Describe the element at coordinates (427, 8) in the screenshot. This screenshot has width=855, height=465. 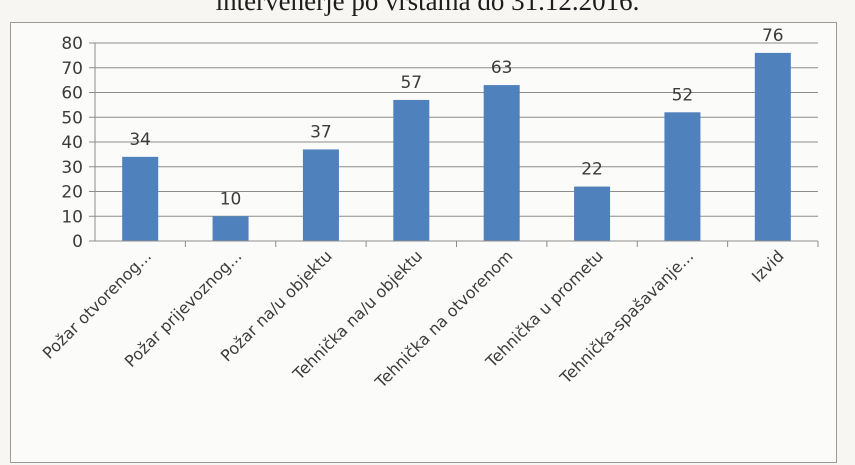
I see `document-title: intervenerje po vrstama do 31.12.2016.` at that location.